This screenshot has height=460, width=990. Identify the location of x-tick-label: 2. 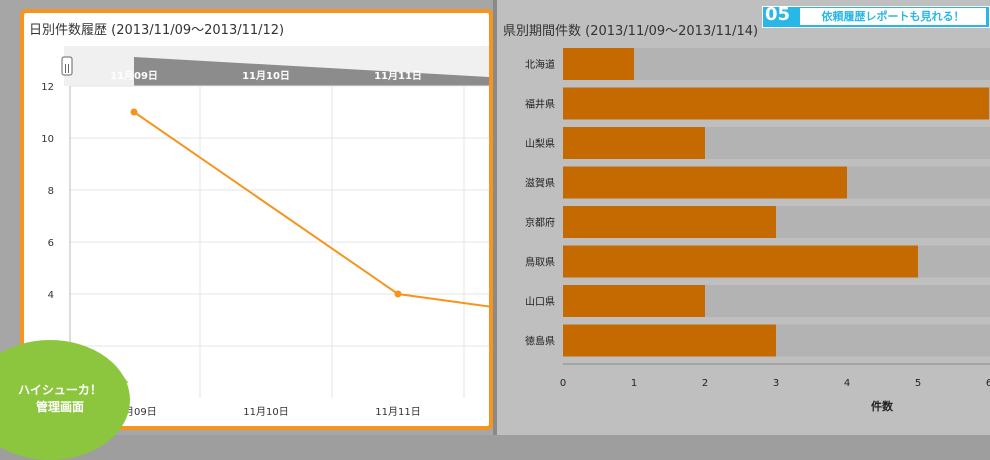
(705, 383).